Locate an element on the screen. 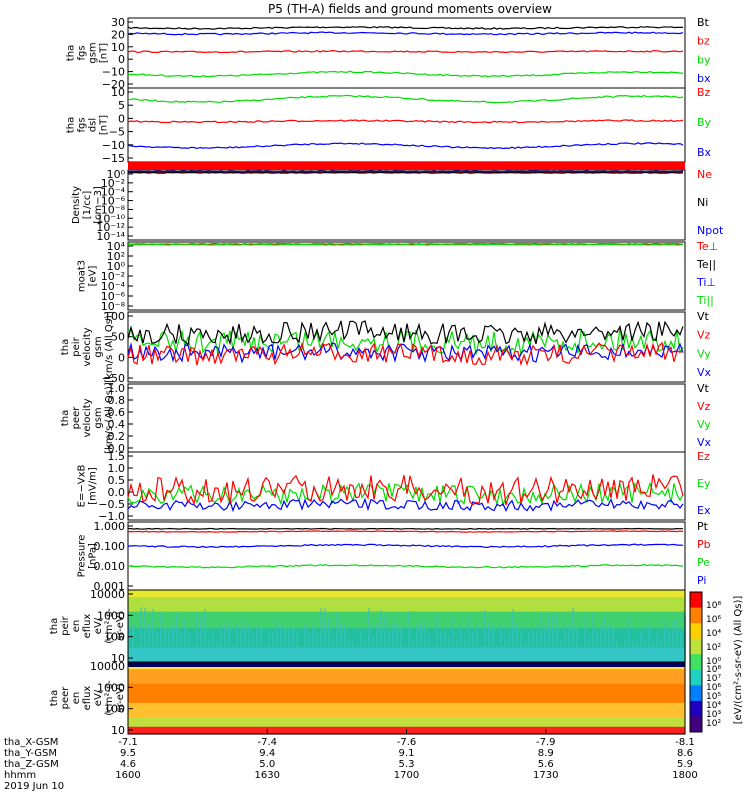 Image resolution: width=750 pixels, height=804 pixels. series-Pe is located at coordinates (405, 566).